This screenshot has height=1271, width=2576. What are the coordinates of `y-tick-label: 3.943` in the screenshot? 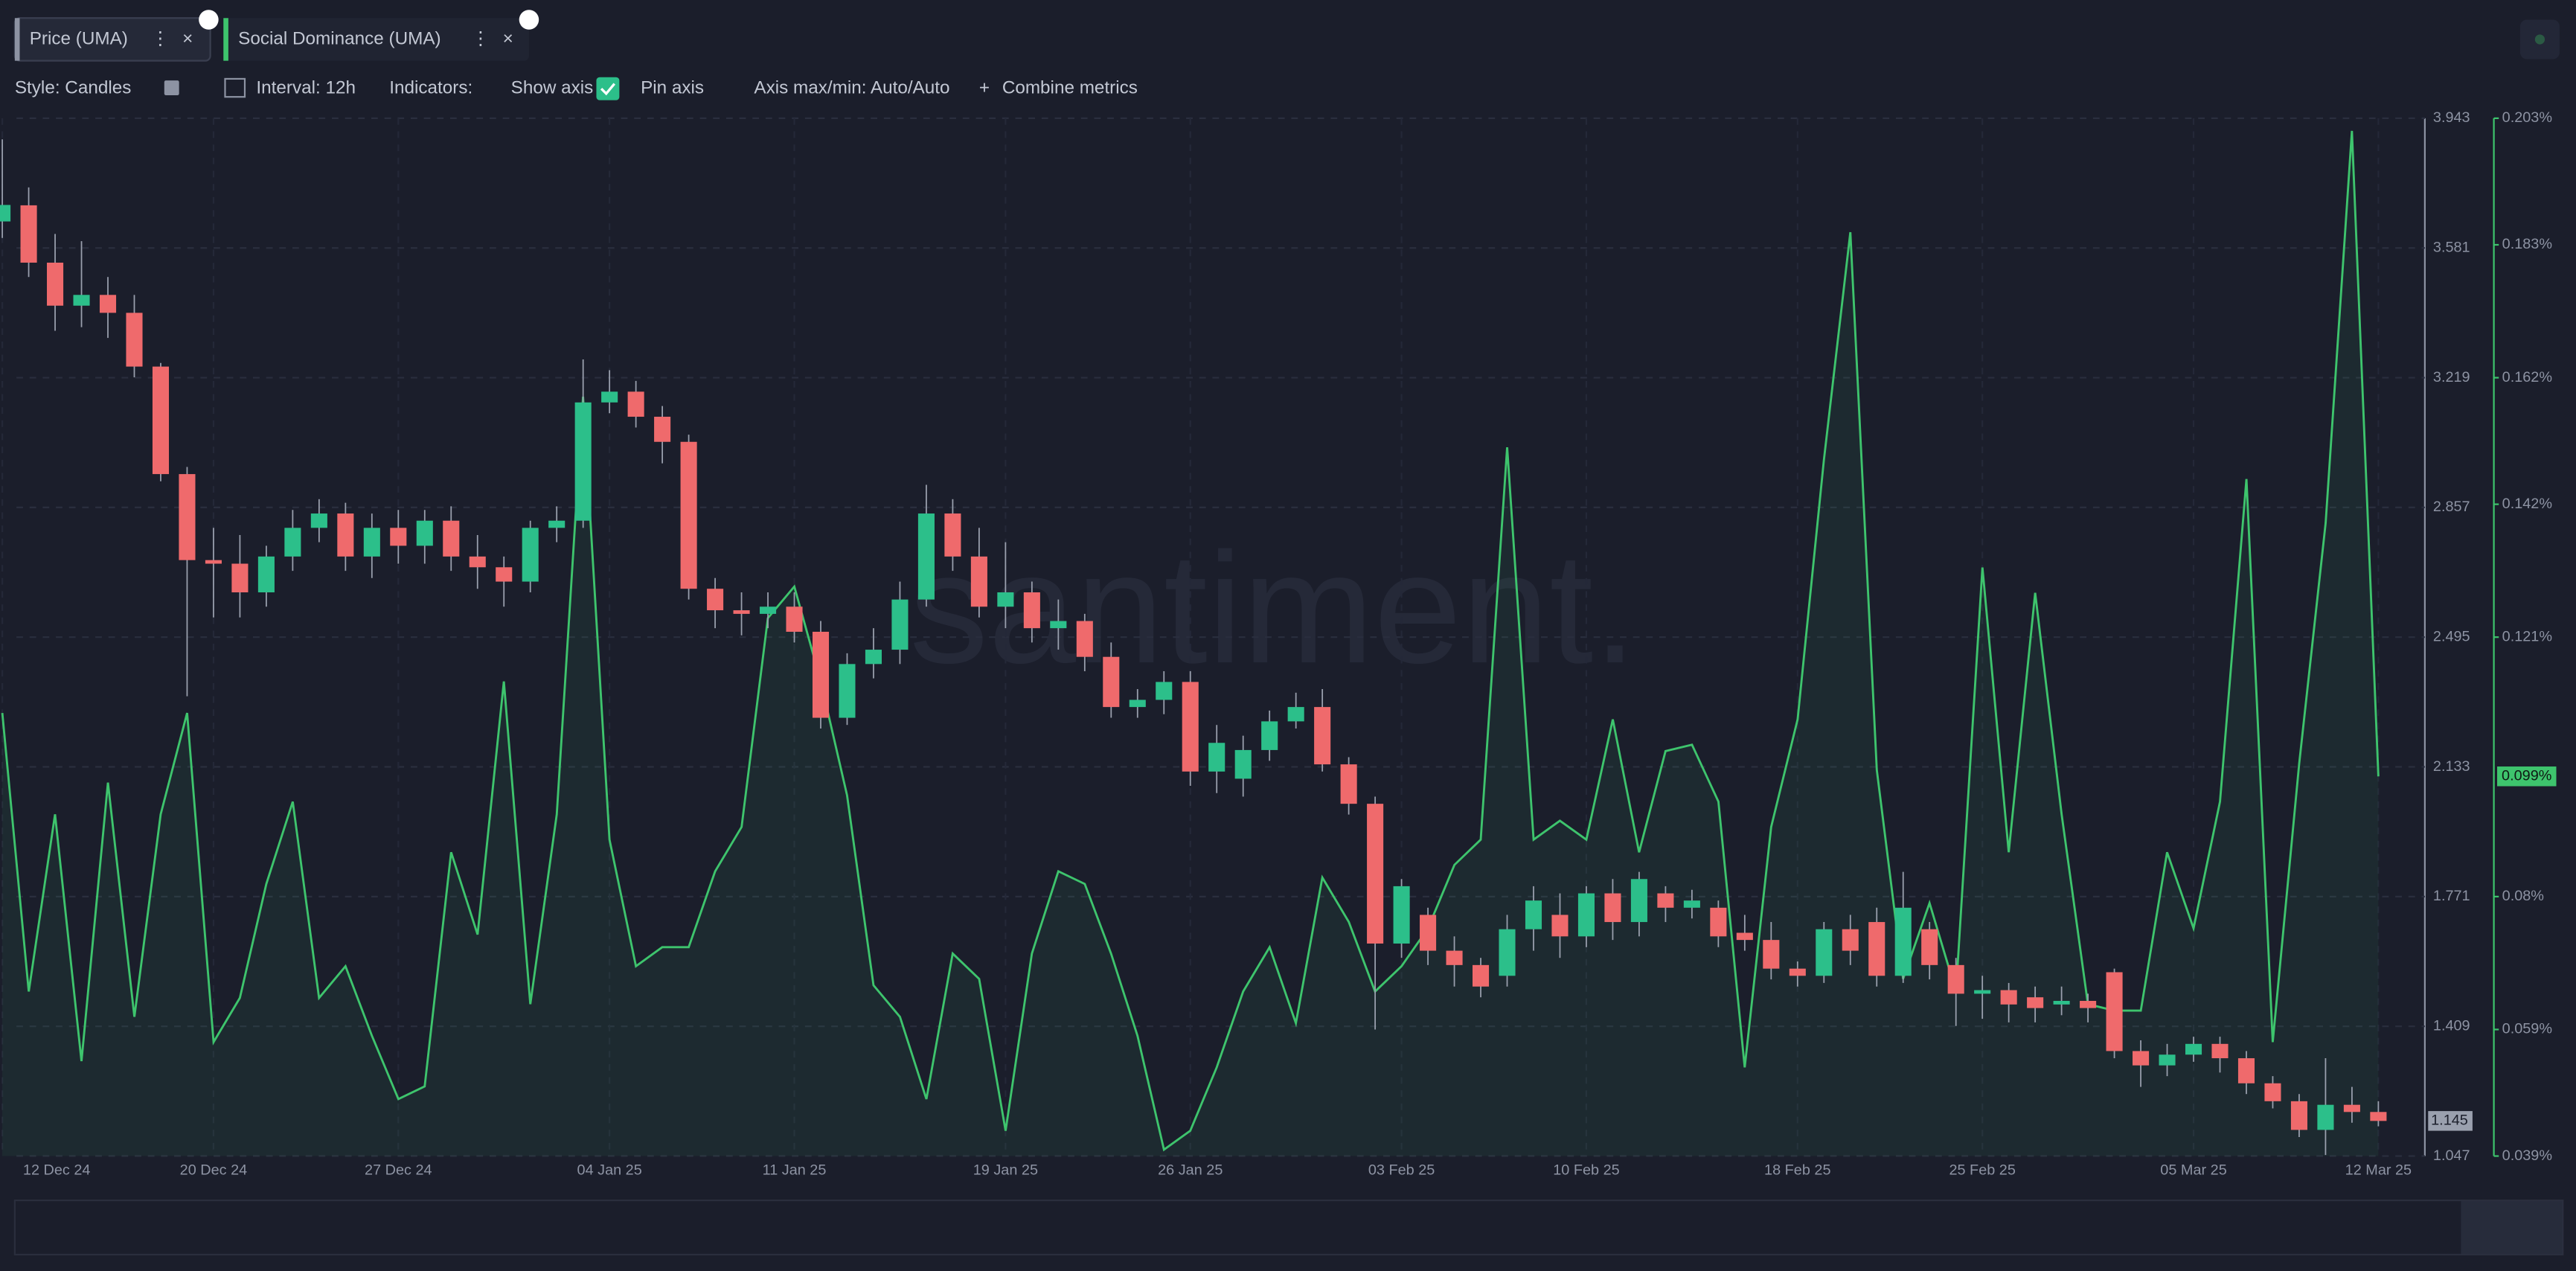 It's located at (2451, 117).